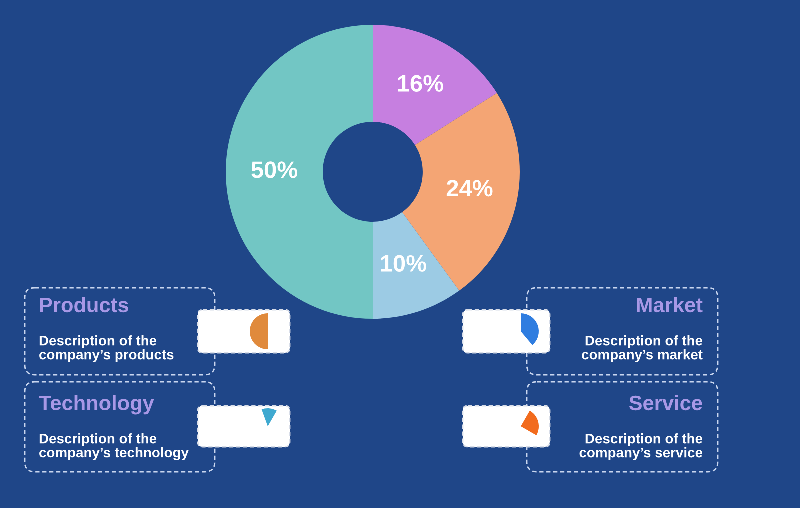 The image size is (800, 508). I want to click on data-label: 24%, so click(469, 188).